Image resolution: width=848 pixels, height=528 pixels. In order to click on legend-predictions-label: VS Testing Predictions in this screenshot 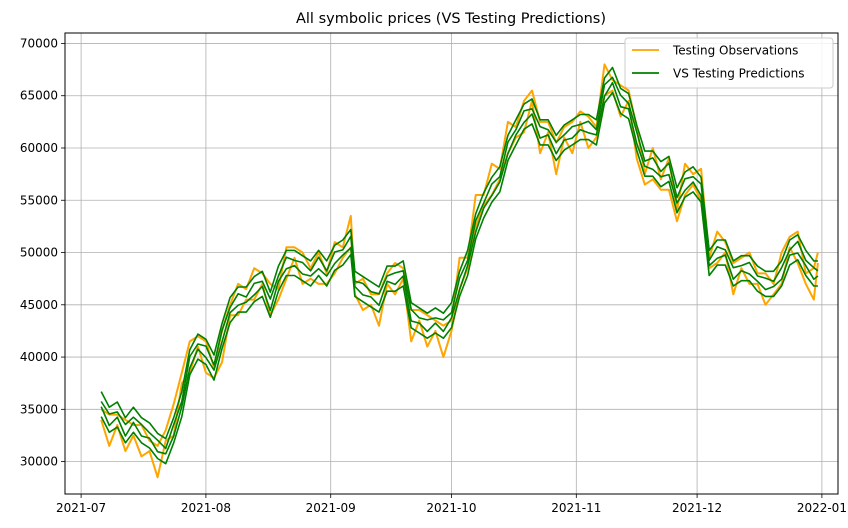, I will do `click(739, 74)`.